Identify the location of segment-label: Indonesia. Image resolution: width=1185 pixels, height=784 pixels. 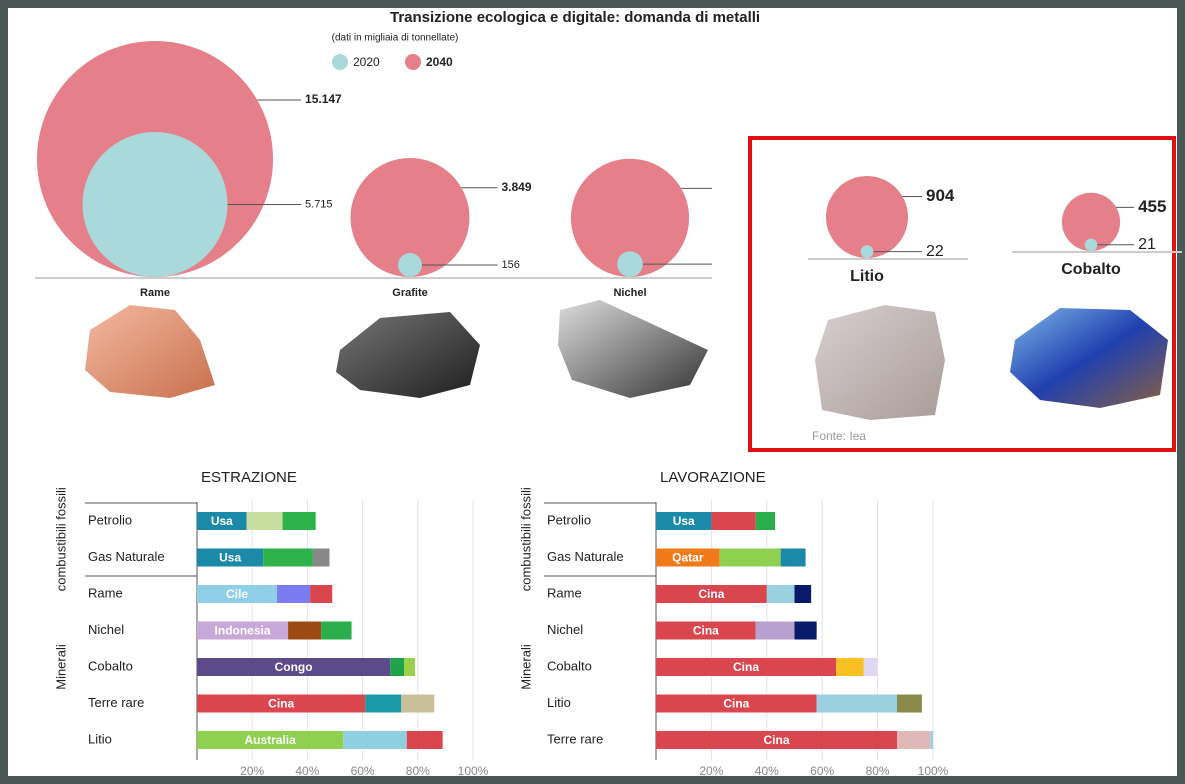
(243, 631).